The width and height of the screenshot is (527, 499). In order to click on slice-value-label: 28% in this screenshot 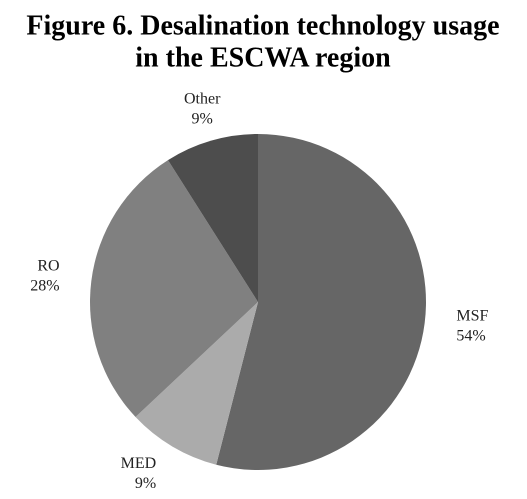, I will do `click(44, 286)`.